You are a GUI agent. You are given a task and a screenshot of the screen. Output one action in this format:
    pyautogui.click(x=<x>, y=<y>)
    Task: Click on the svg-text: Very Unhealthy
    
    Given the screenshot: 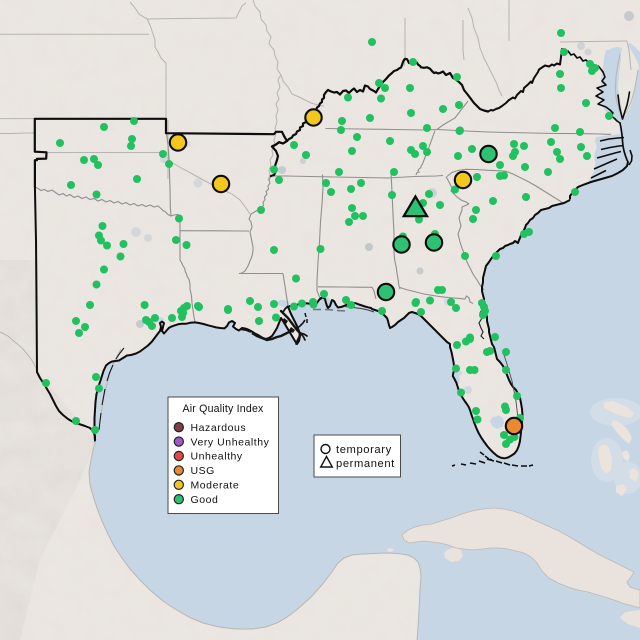 What is the action you would take?
    pyautogui.click(x=230, y=442)
    